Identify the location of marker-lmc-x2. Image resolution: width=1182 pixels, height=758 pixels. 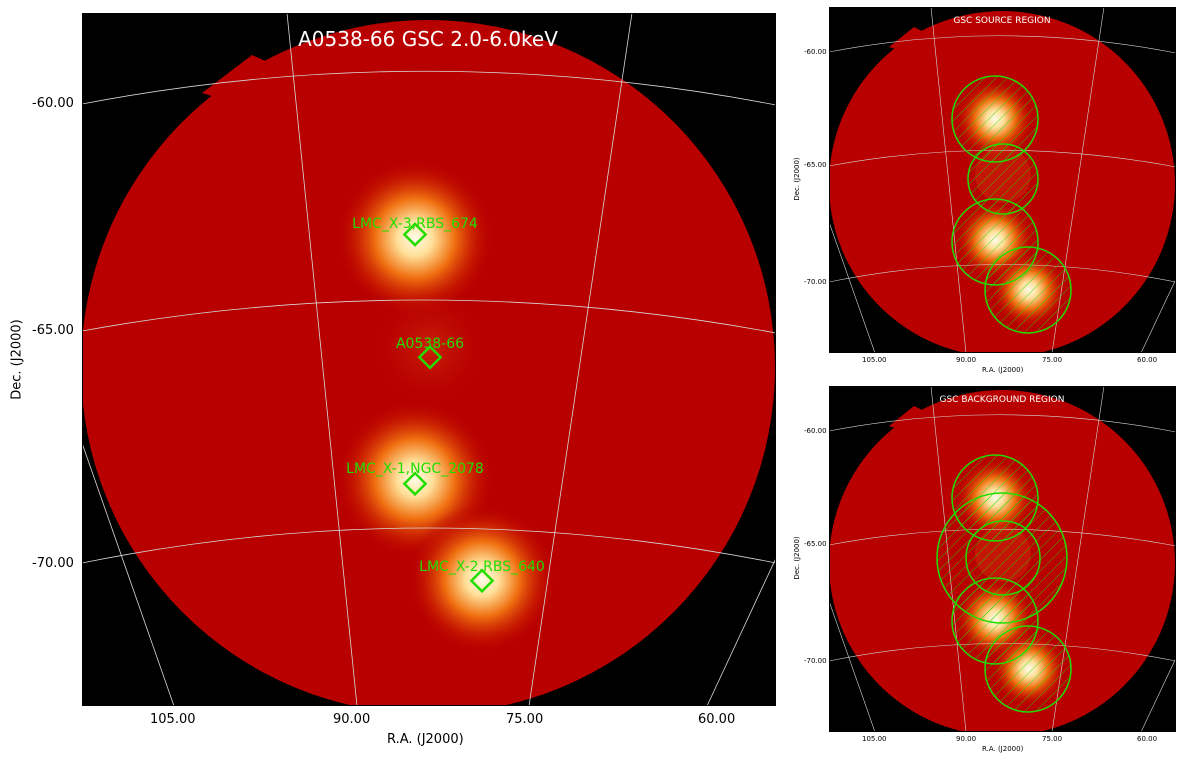
(482, 581).